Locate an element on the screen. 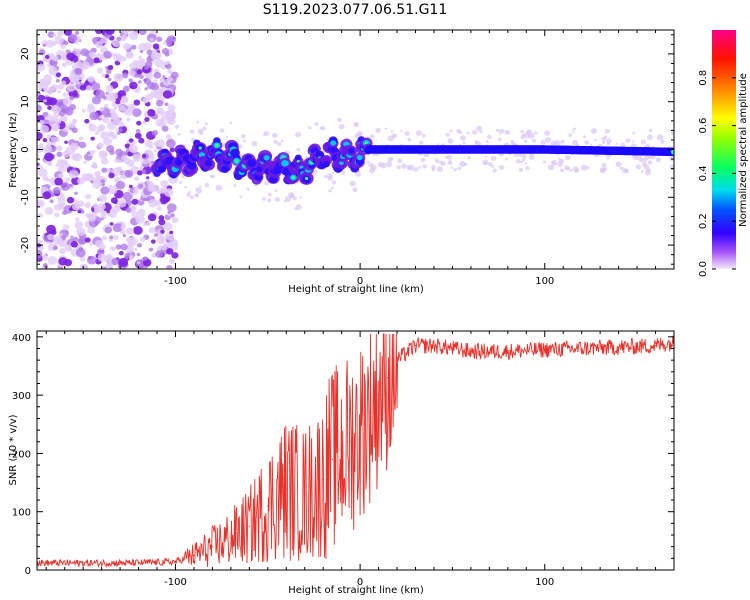  y-tick-label: 0 is located at coordinates (25, 149).